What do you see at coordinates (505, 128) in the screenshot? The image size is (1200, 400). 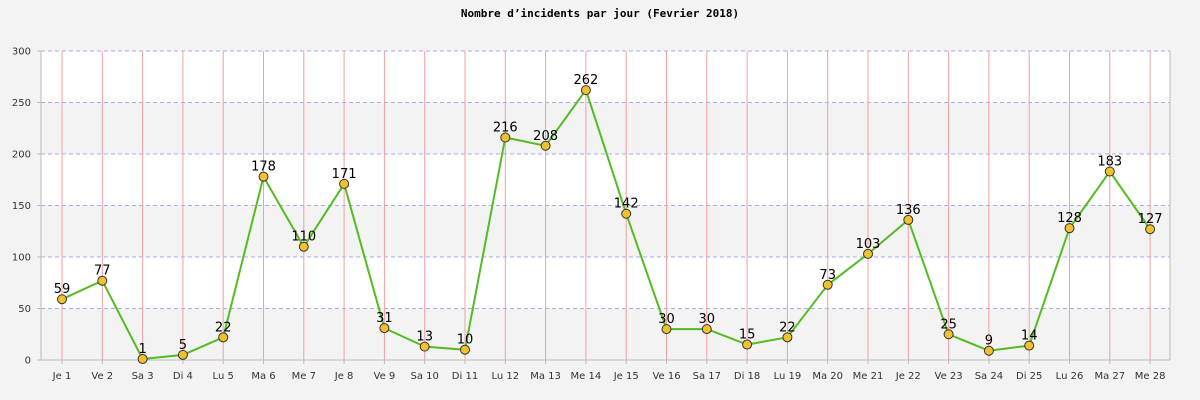 I see `data-label: 216` at bounding box center [505, 128].